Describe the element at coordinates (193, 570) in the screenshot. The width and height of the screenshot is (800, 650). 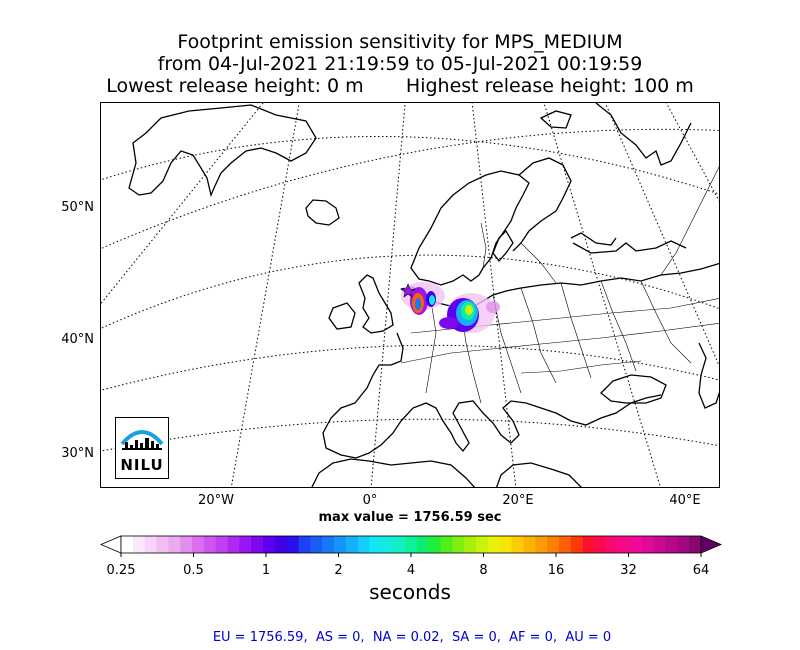
I see `colorbar-tick-label: 0.5` at that location.